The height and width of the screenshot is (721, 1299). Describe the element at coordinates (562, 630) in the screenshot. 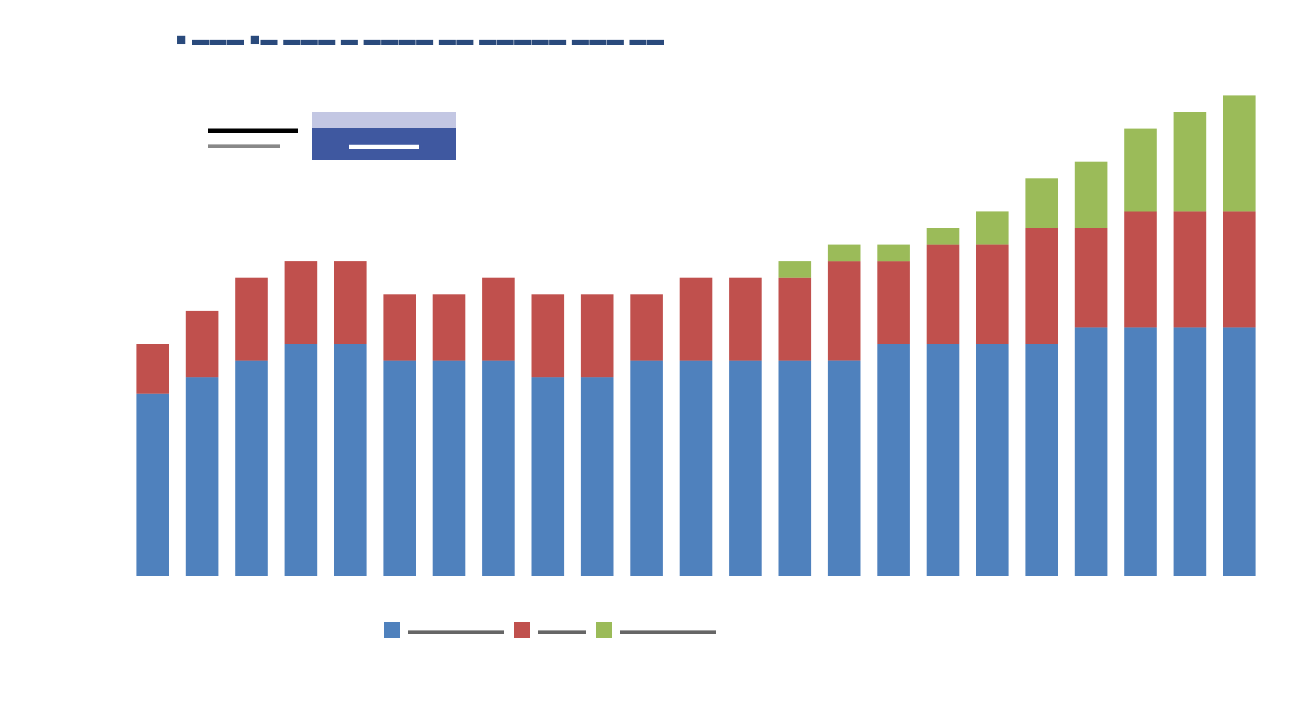

I see `legend-label: ▬▬▬▬` at that location.